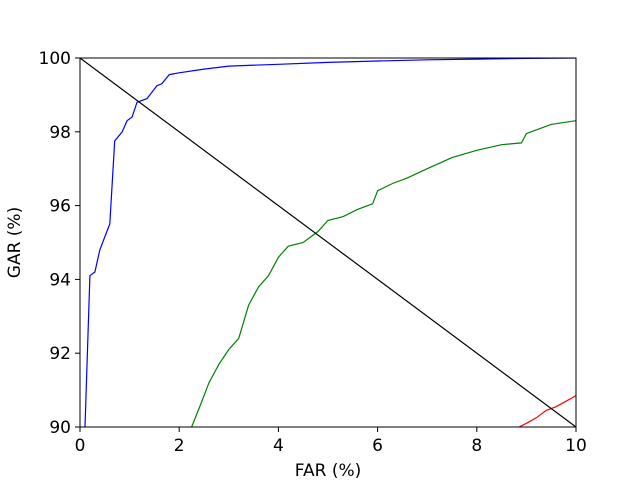  Describe the element at coordinates (476, 446) in the screenshot. I see `x-tick-label: 8` at that location.